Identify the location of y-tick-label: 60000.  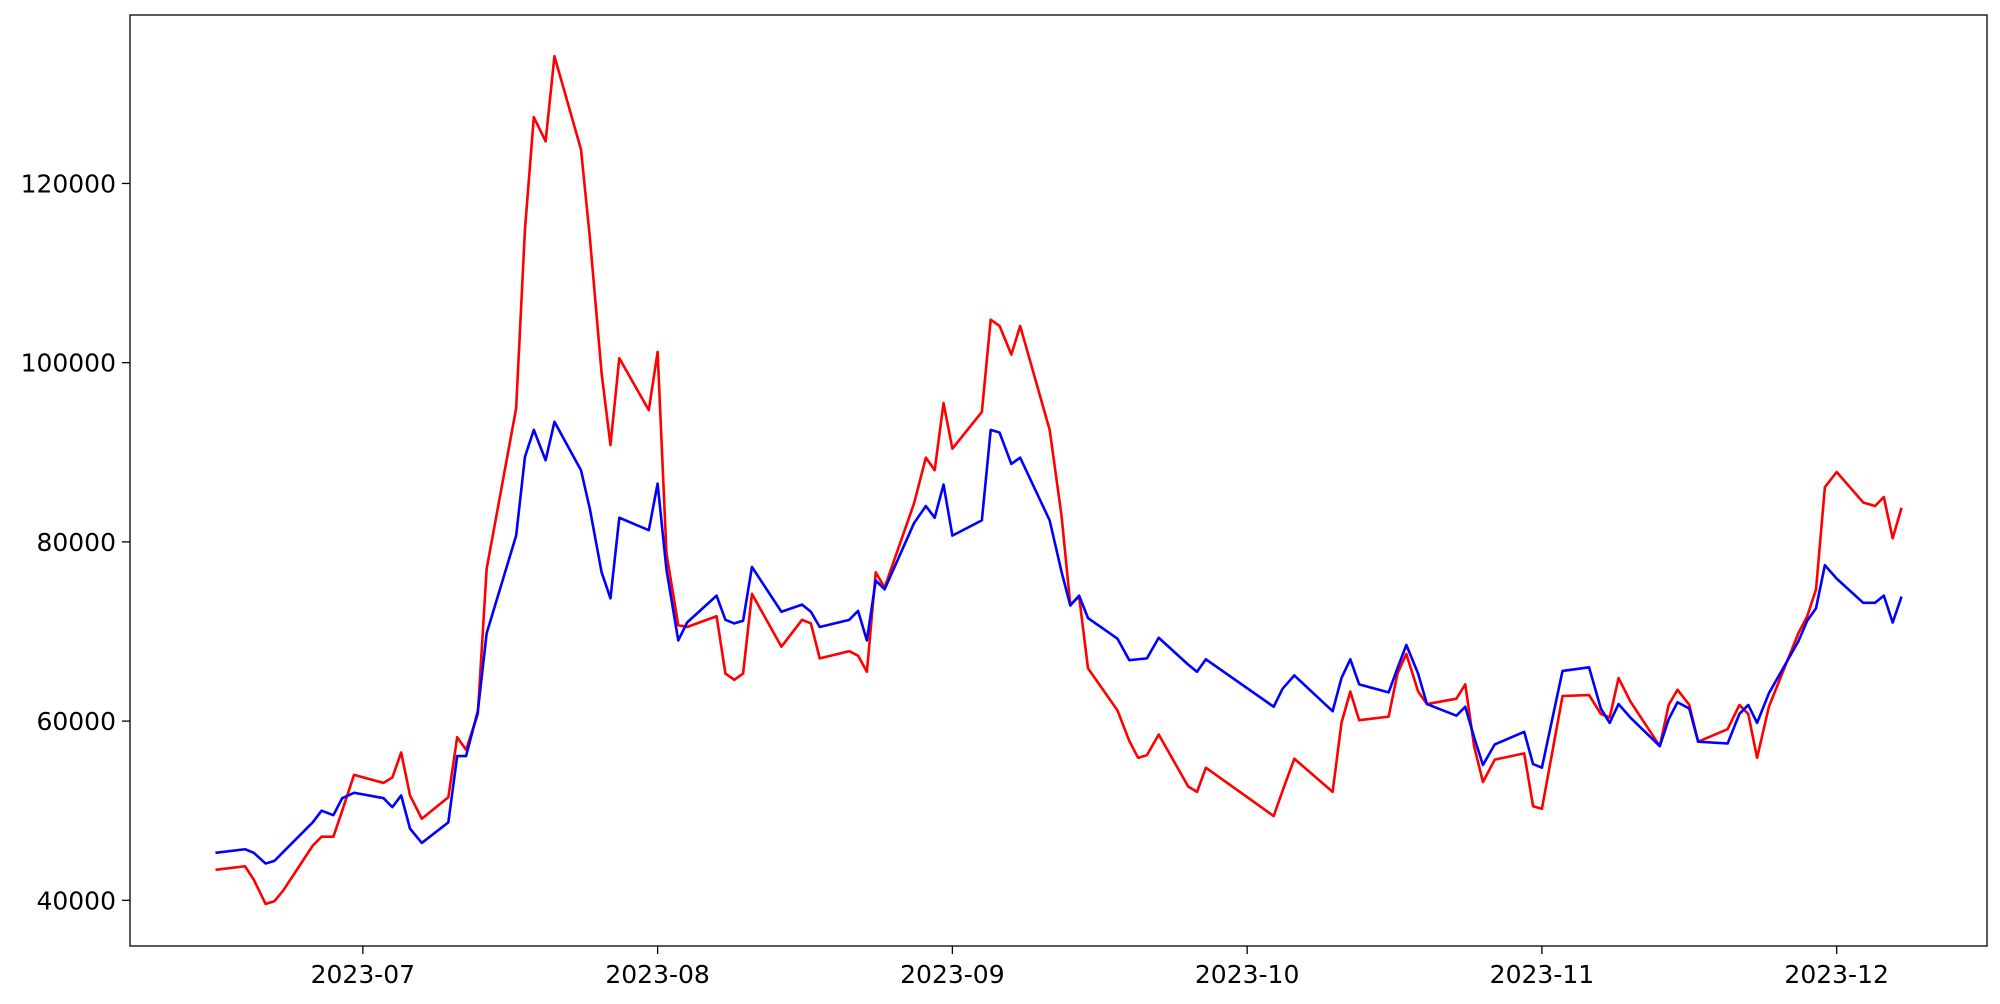
(76, 721).